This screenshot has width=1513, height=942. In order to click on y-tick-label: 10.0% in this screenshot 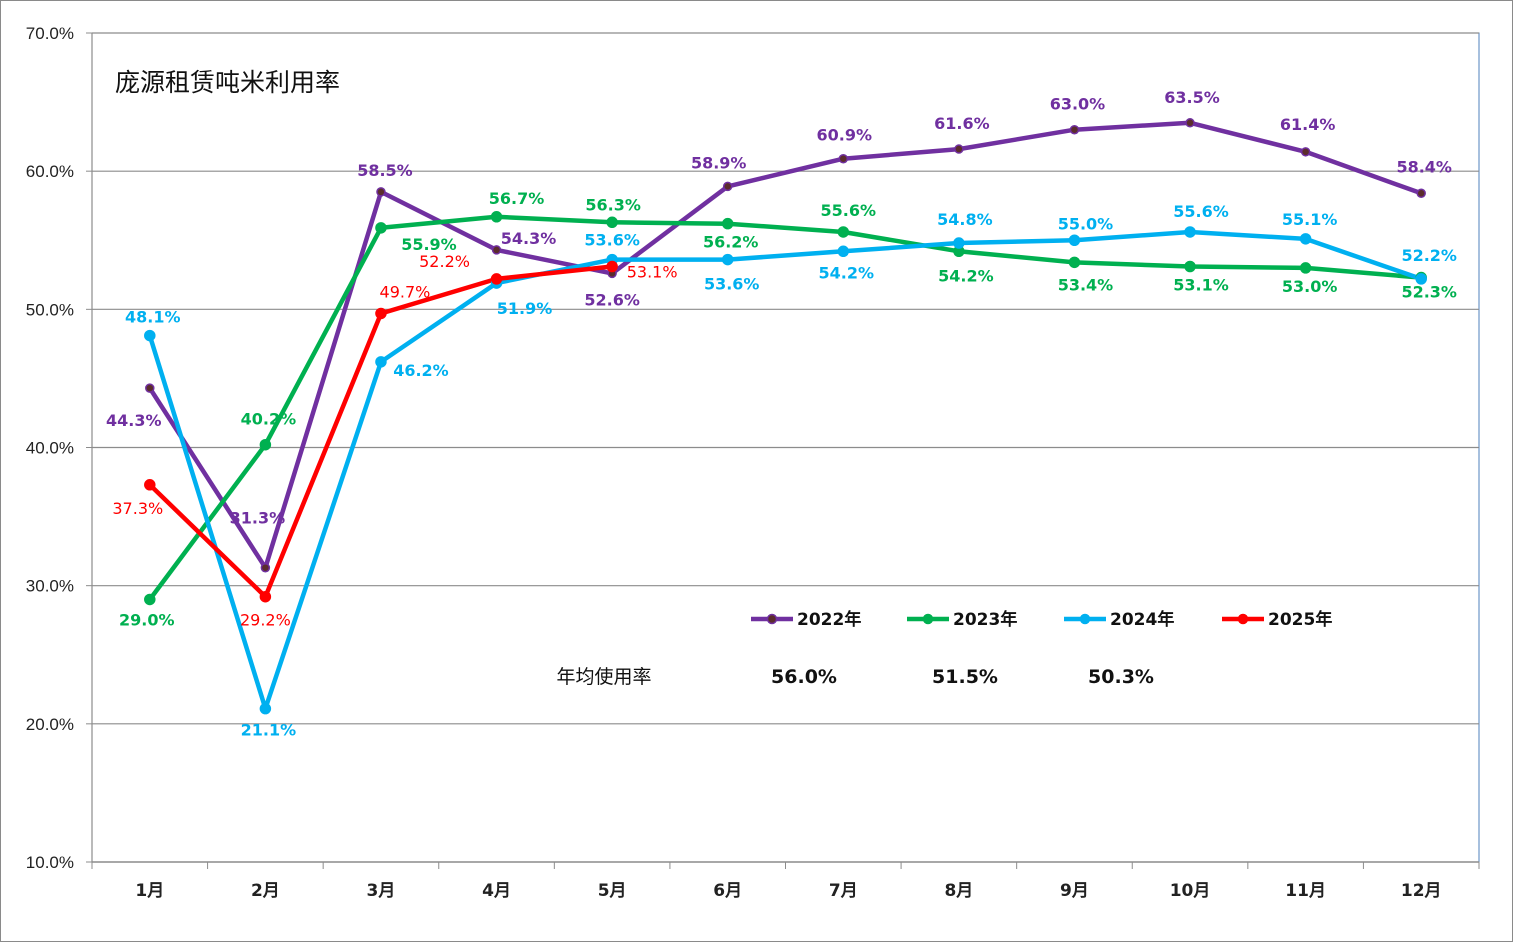, I will do `click(50, 862)`.